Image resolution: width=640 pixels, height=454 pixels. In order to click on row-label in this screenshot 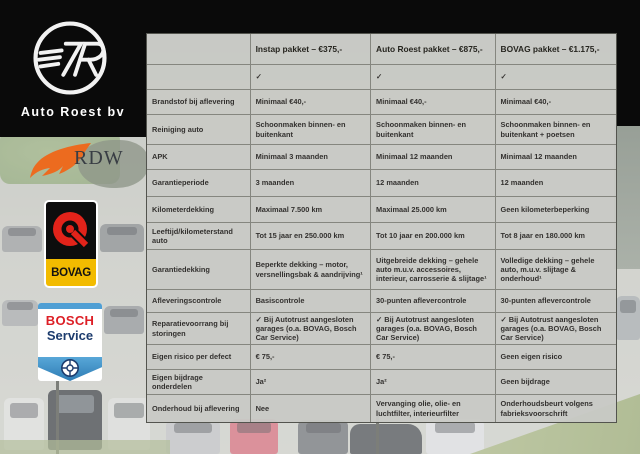, I will do `click(199, 77)`.